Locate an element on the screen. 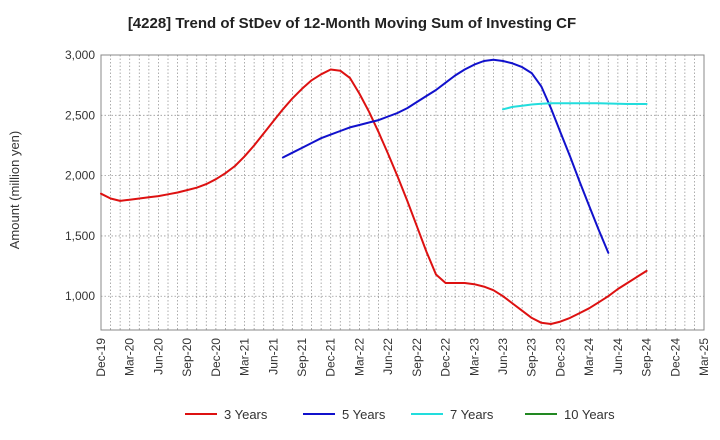  x-tick-label: Dec-22 is located at coordinates (446, 357).